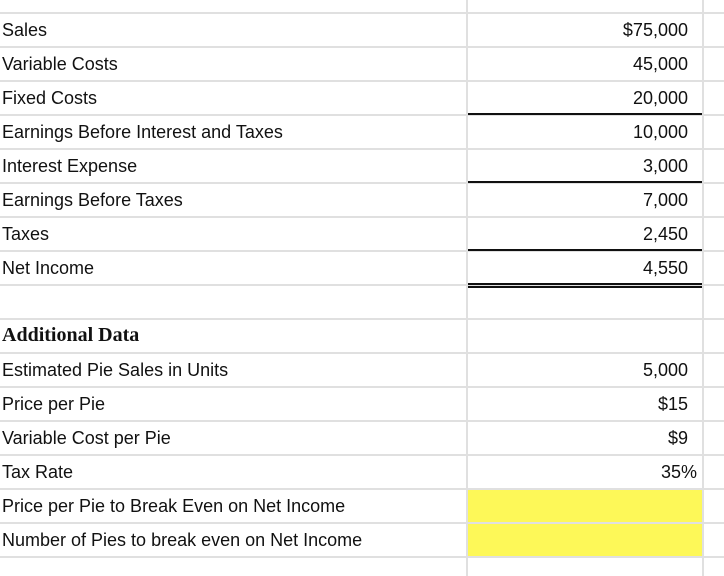 The width and height of the screenshot is (724, 576). What do you see at coordinates (115, 370) in the screenshot?
I see `label-cell: Estimated Pie Sales in Units` at bounding box center [115, 370].